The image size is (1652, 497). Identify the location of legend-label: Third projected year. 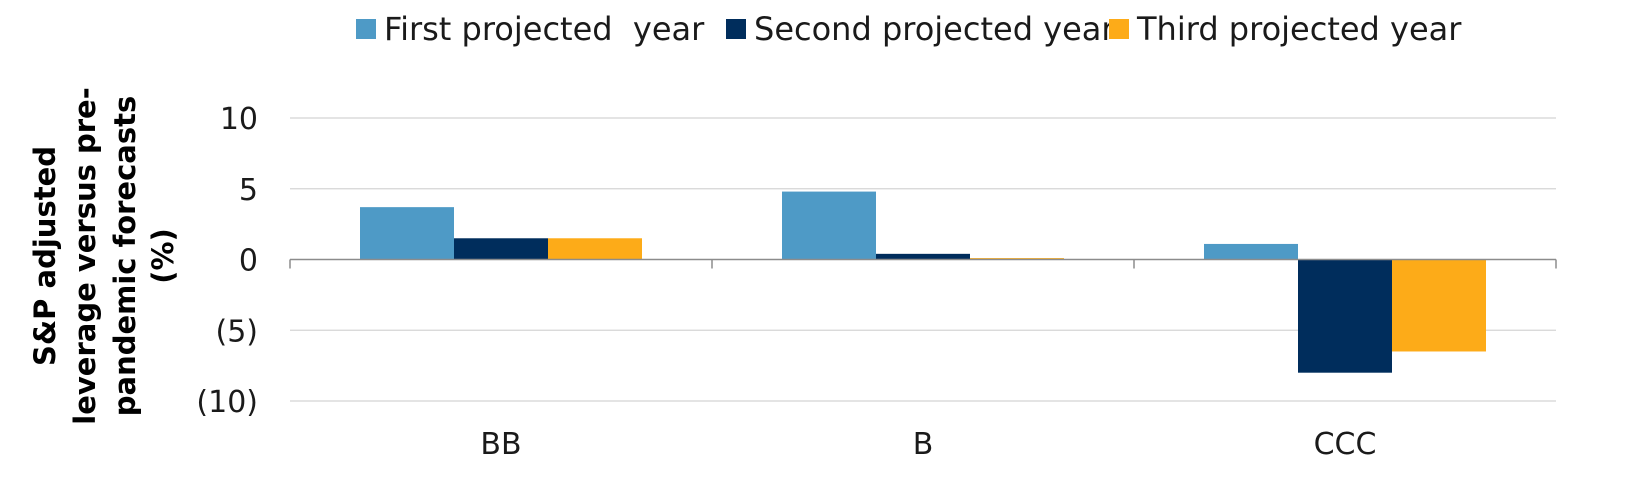
(1299, 29).